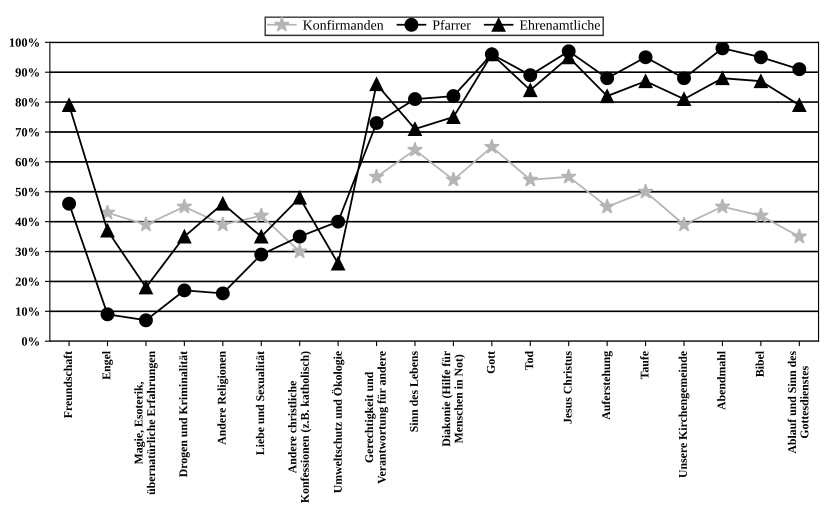  I want to click on y-tick-label: 100%, so click(24, 42).